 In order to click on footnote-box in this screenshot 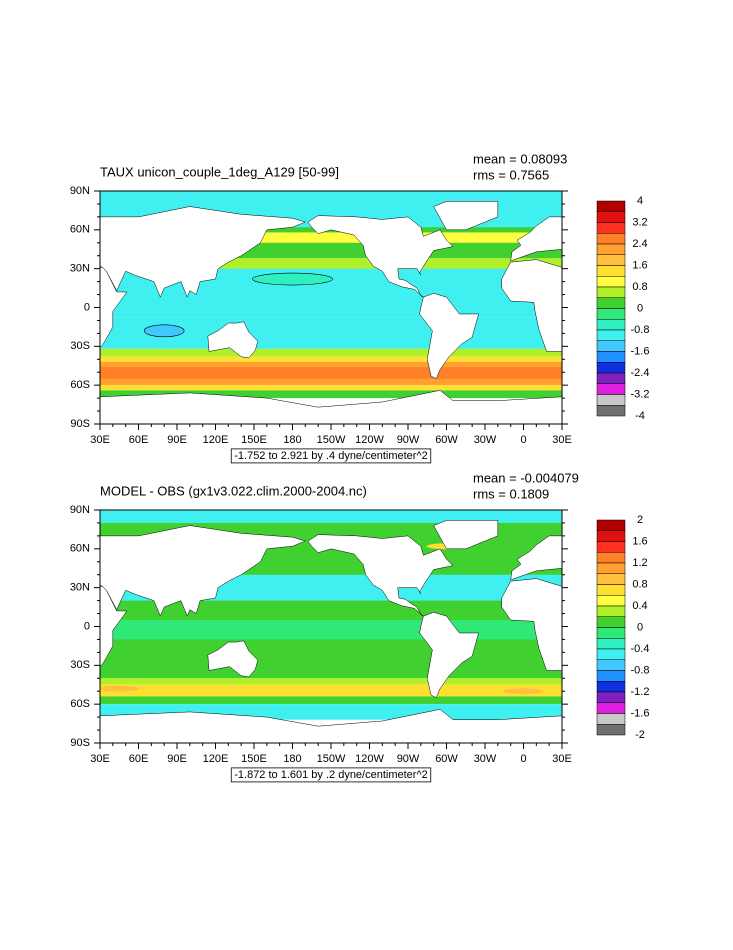, I will do `click(331, 775)`.